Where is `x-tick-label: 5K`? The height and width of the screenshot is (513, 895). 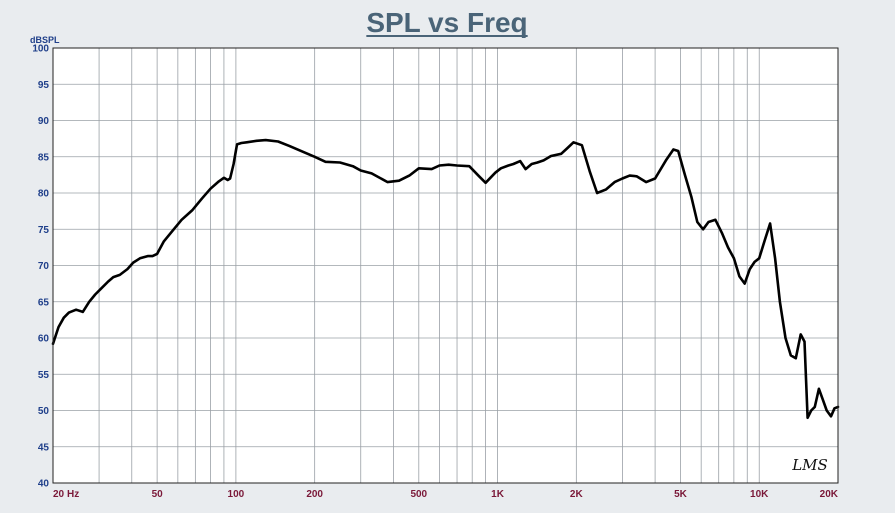 x-tick-label: 5K is located at coordinates (681, 494).